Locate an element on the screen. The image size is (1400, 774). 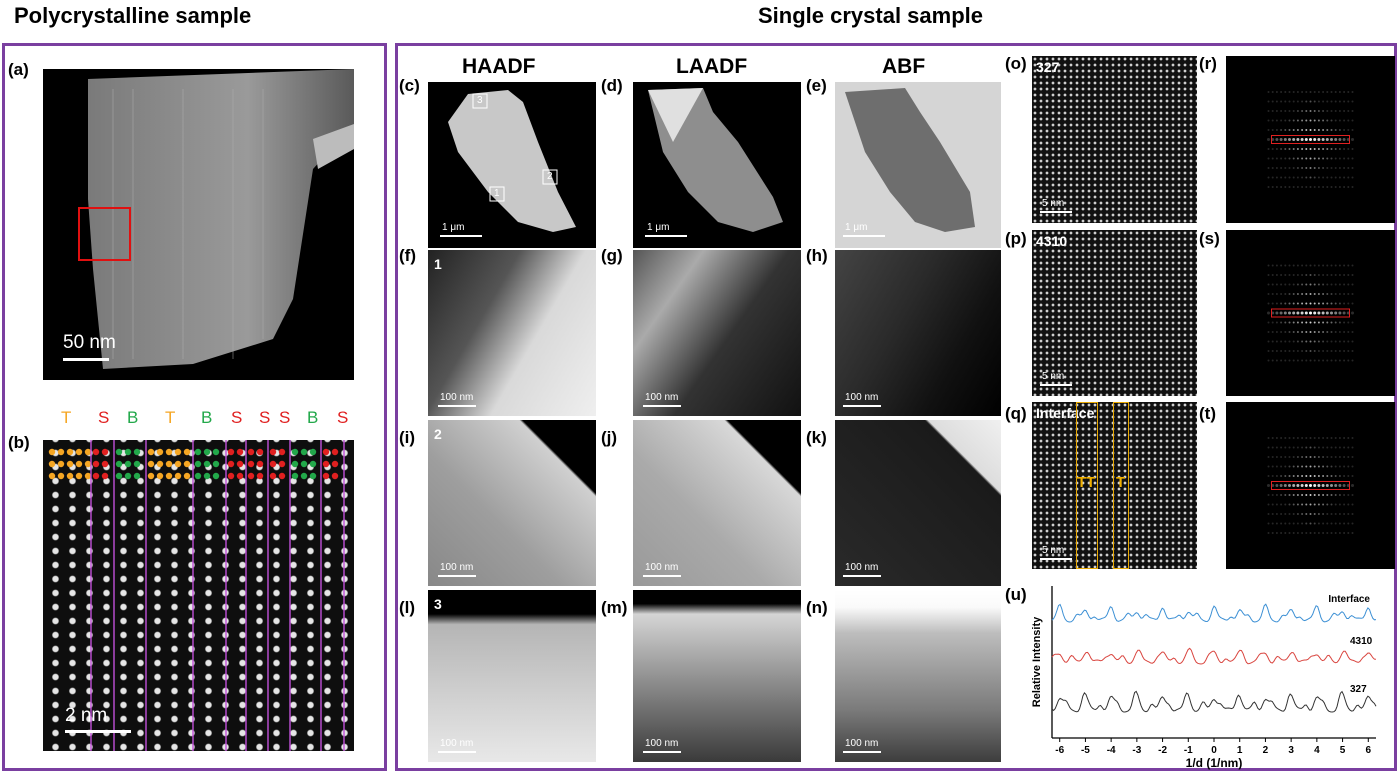
roi-box is located at coordinates (104, 234).